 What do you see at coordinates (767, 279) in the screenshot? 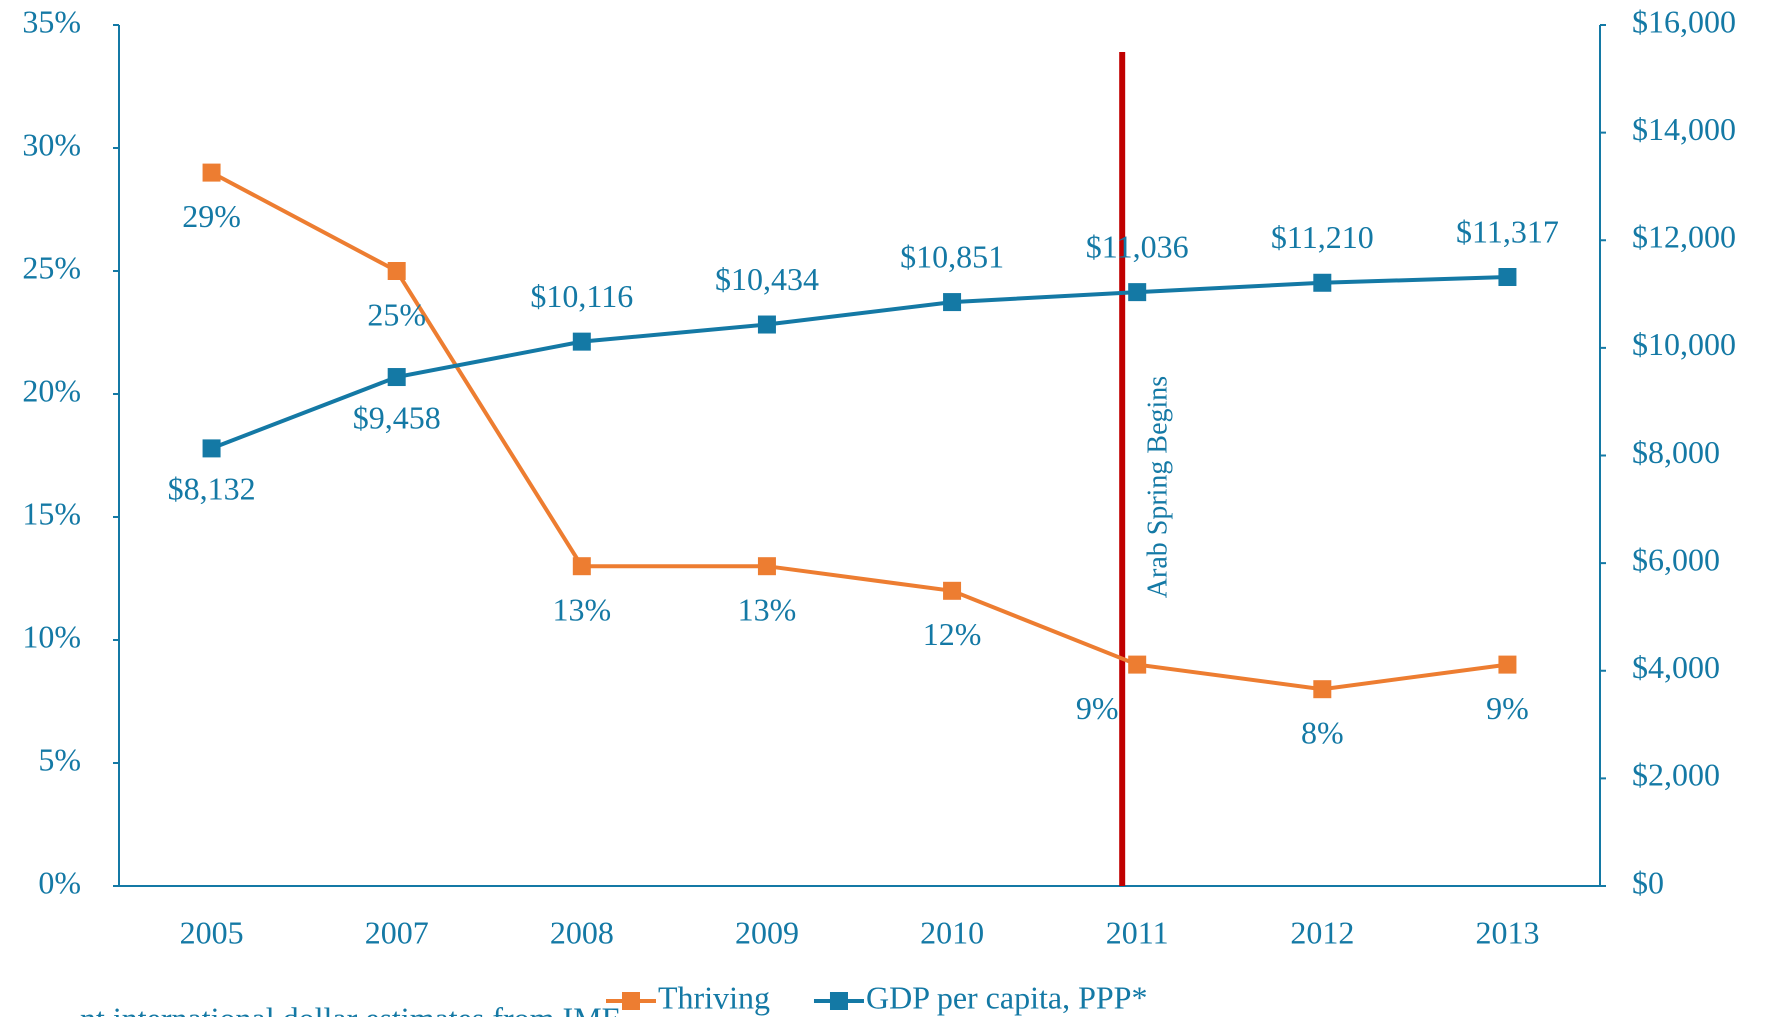
I see `data-label: $10,434` at bounding box center [767, 279].